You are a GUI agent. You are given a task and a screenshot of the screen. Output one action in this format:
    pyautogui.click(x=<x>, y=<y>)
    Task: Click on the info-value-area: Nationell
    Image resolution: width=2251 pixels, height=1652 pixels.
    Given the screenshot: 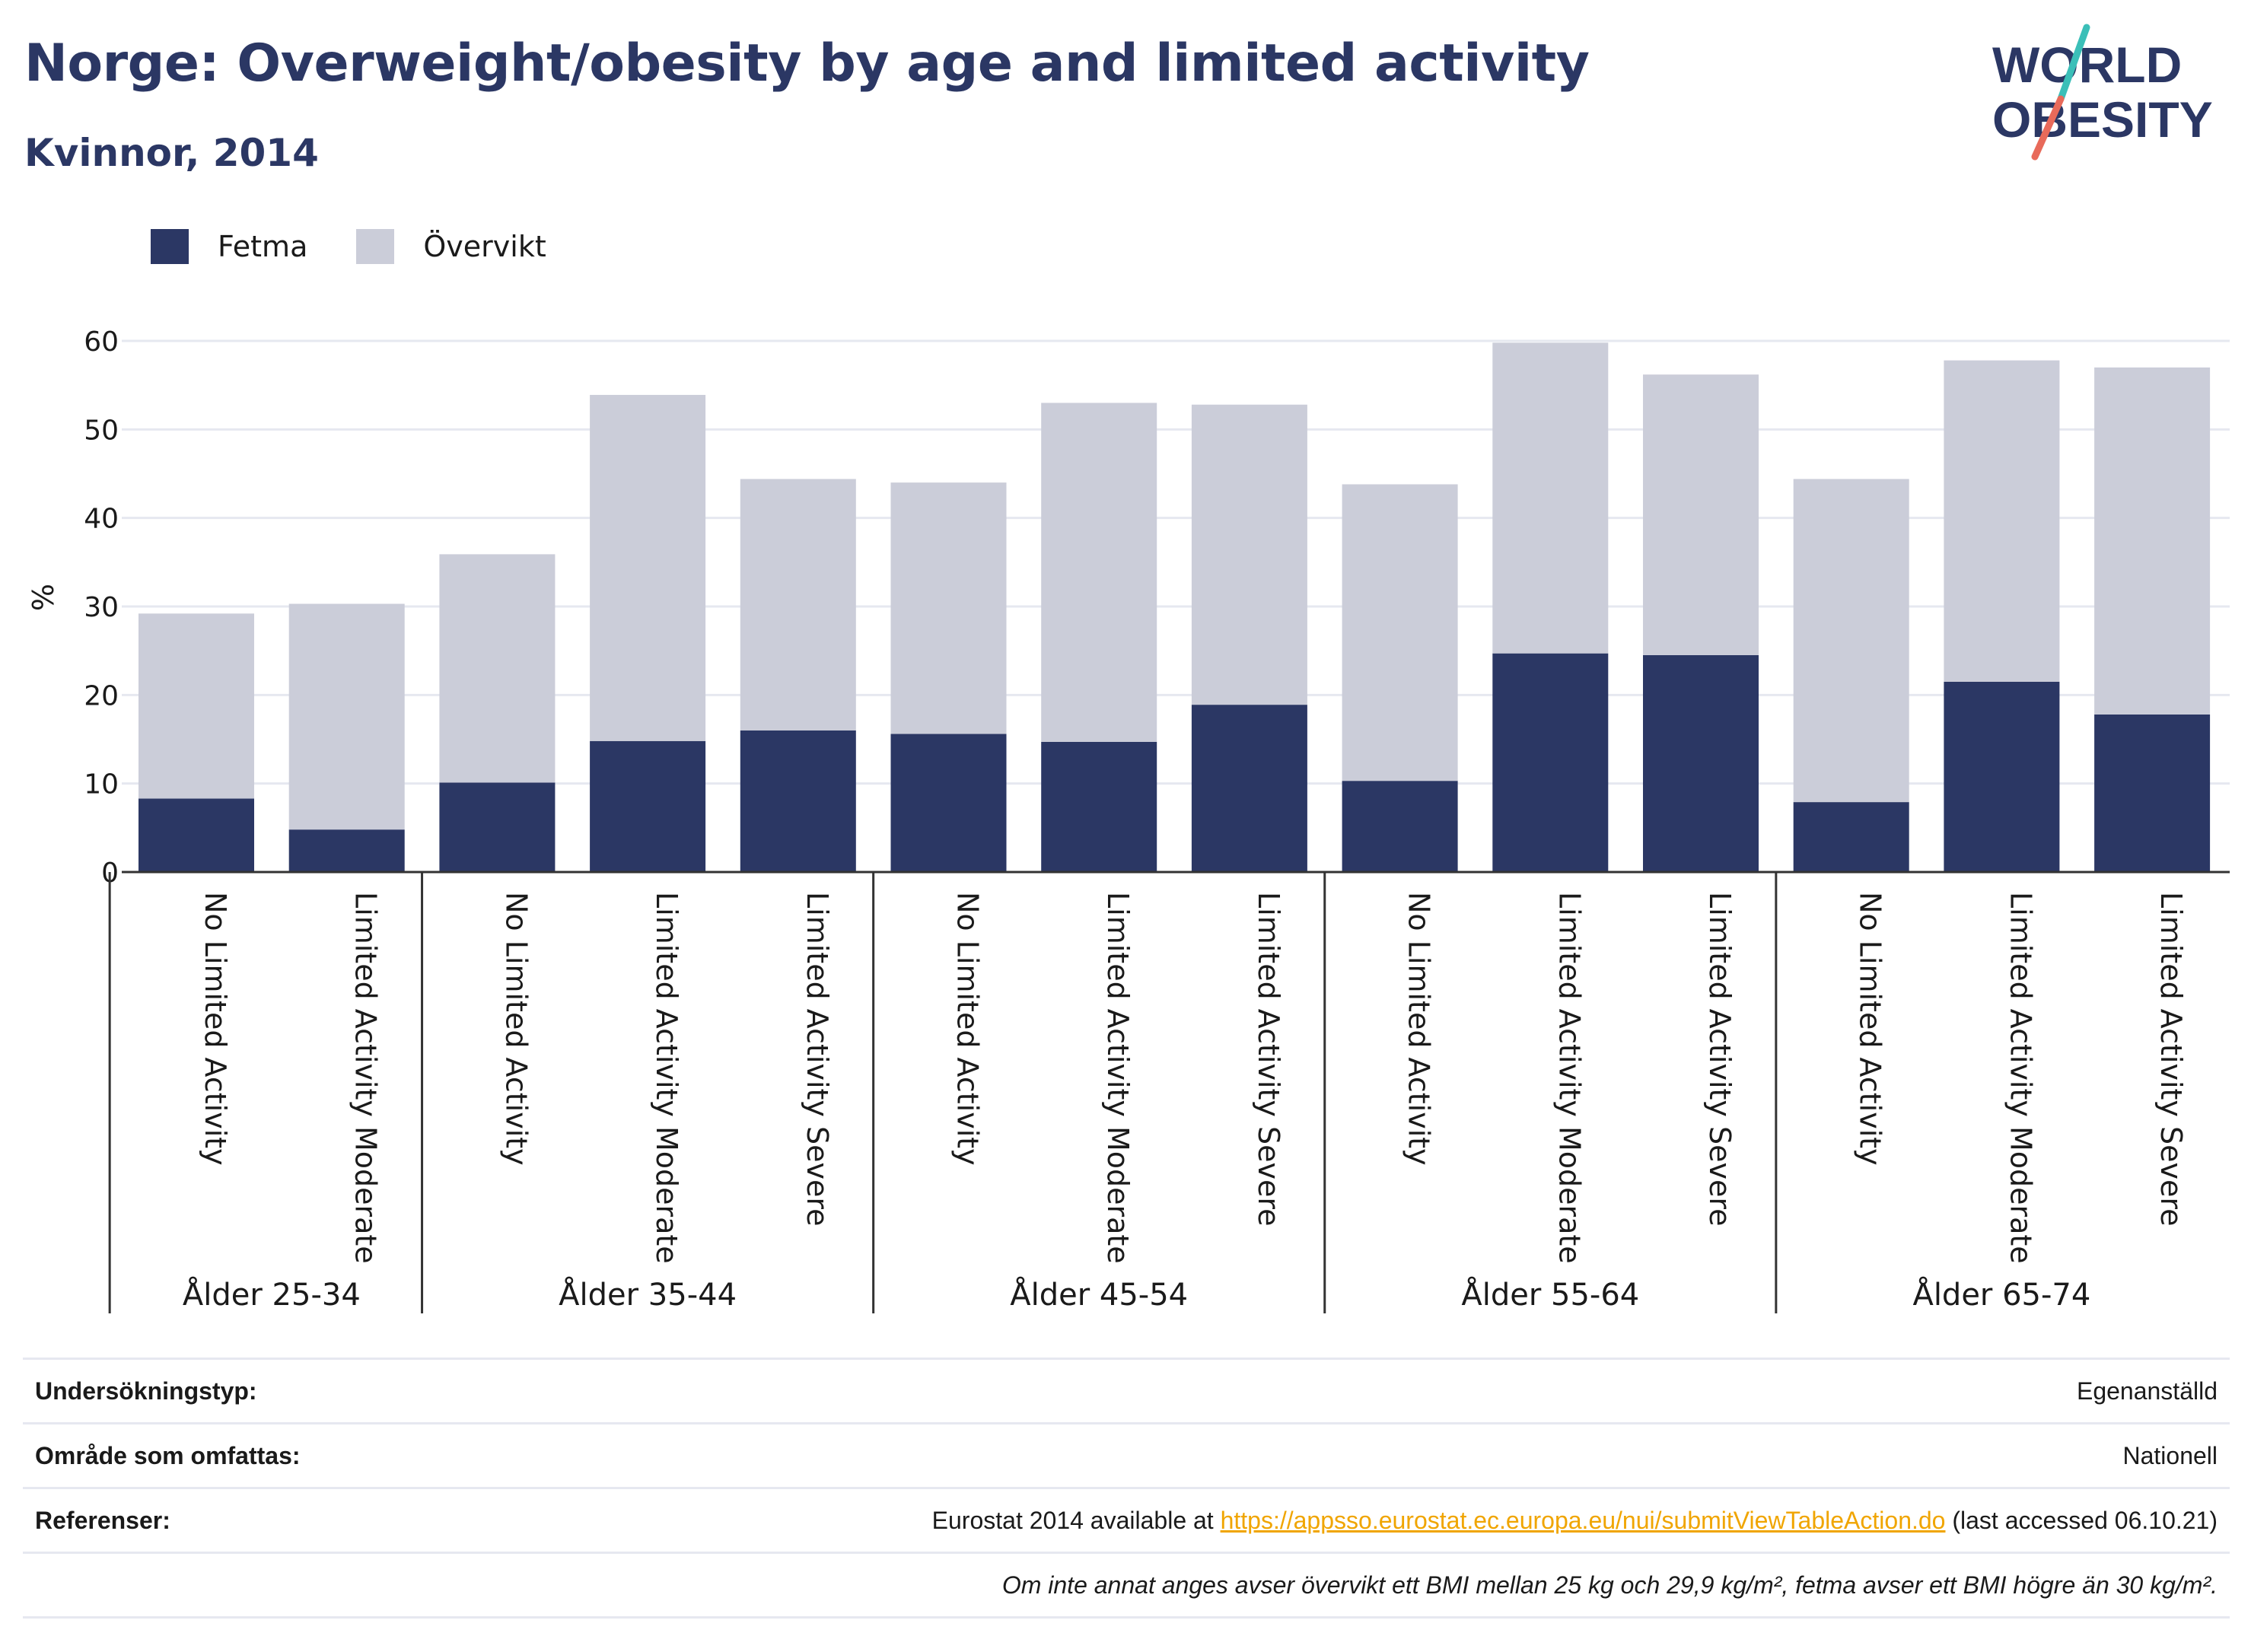 What is the action you would take?
    pyautogui.click(x=2170, y=1455)
    